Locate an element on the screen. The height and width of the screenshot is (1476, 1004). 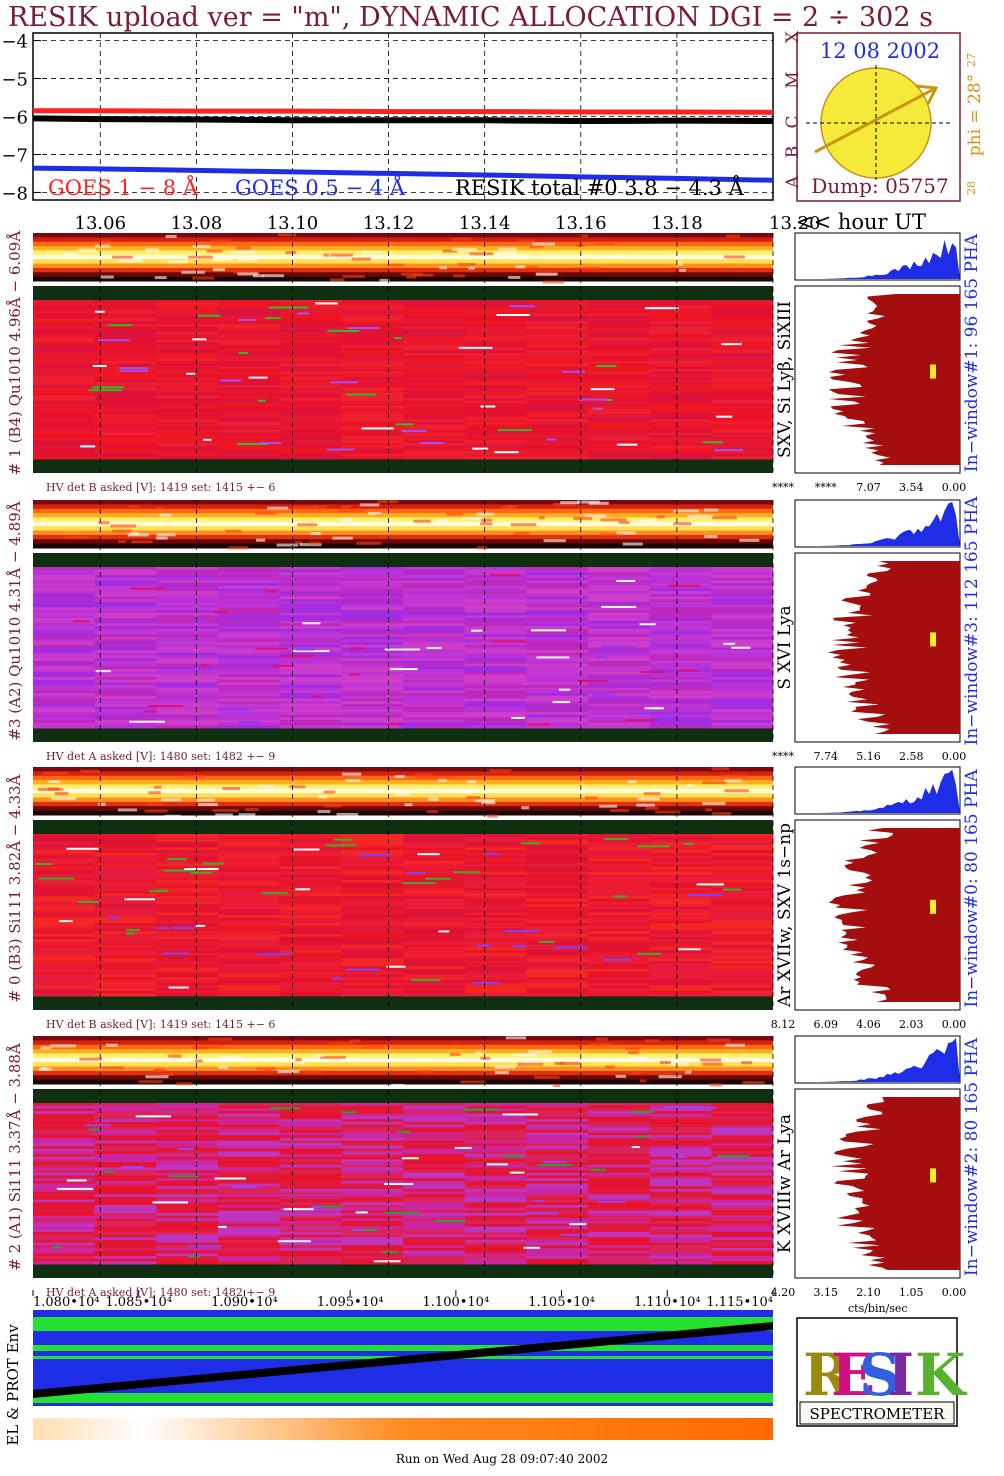
env-band is located at coordinates (403, 1398).